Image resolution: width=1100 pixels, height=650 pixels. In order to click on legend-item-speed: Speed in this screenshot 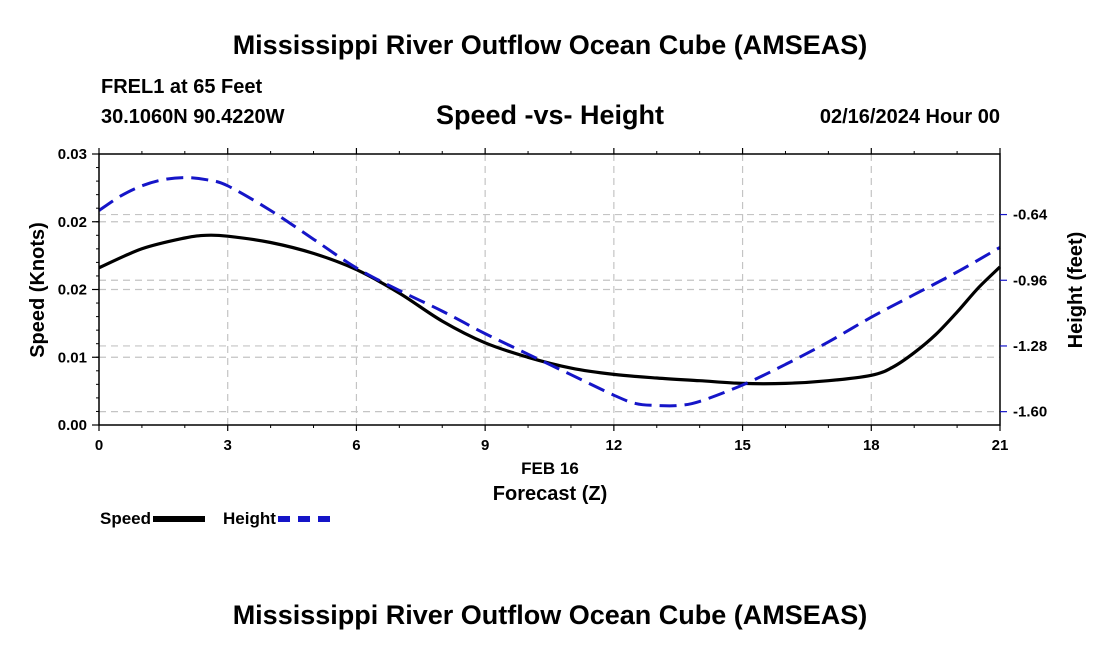, I will do `click(153, 519)`.